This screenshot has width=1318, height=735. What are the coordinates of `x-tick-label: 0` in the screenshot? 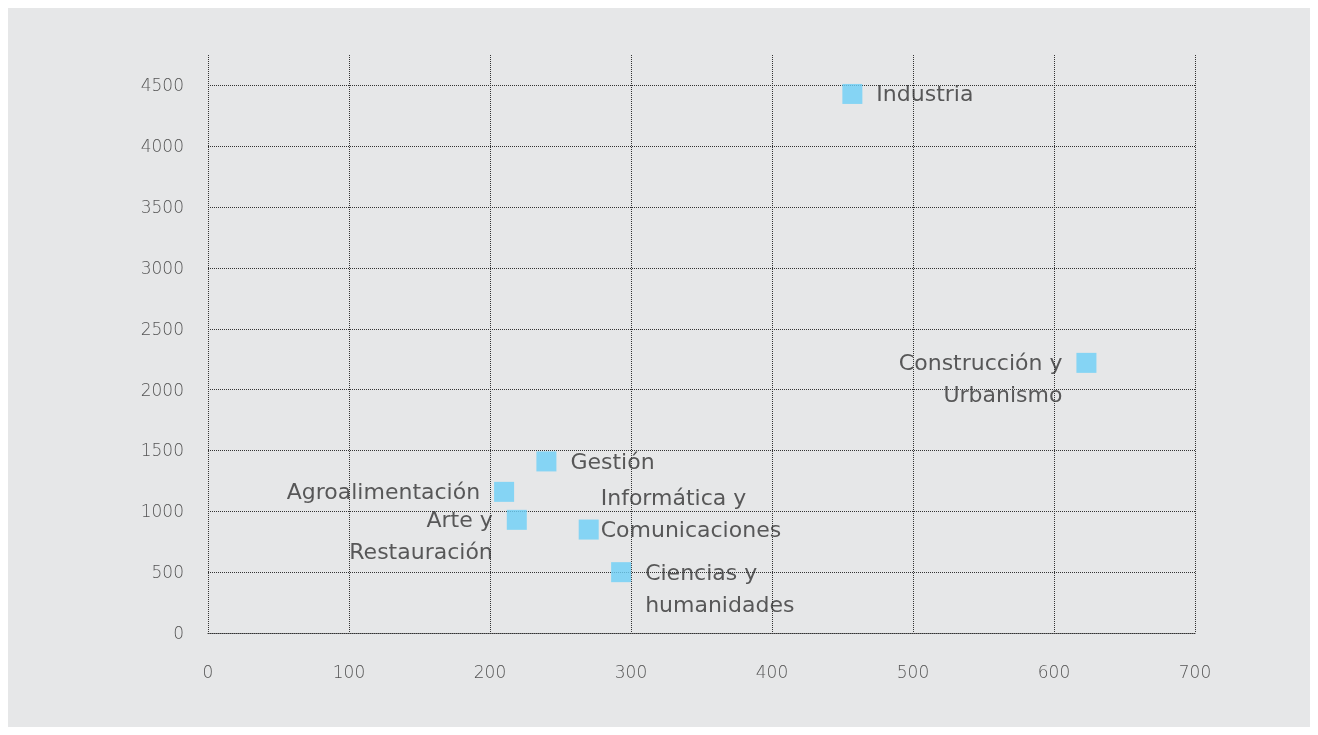 It's located at (208, 671).